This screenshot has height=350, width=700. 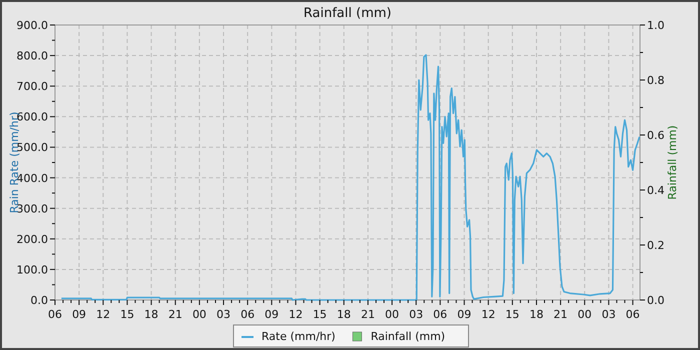 What do you see at coordinates (655, 300) in the screenshot?
I see `y2-tick-label: 0.0` at bounding box center [655, 300].